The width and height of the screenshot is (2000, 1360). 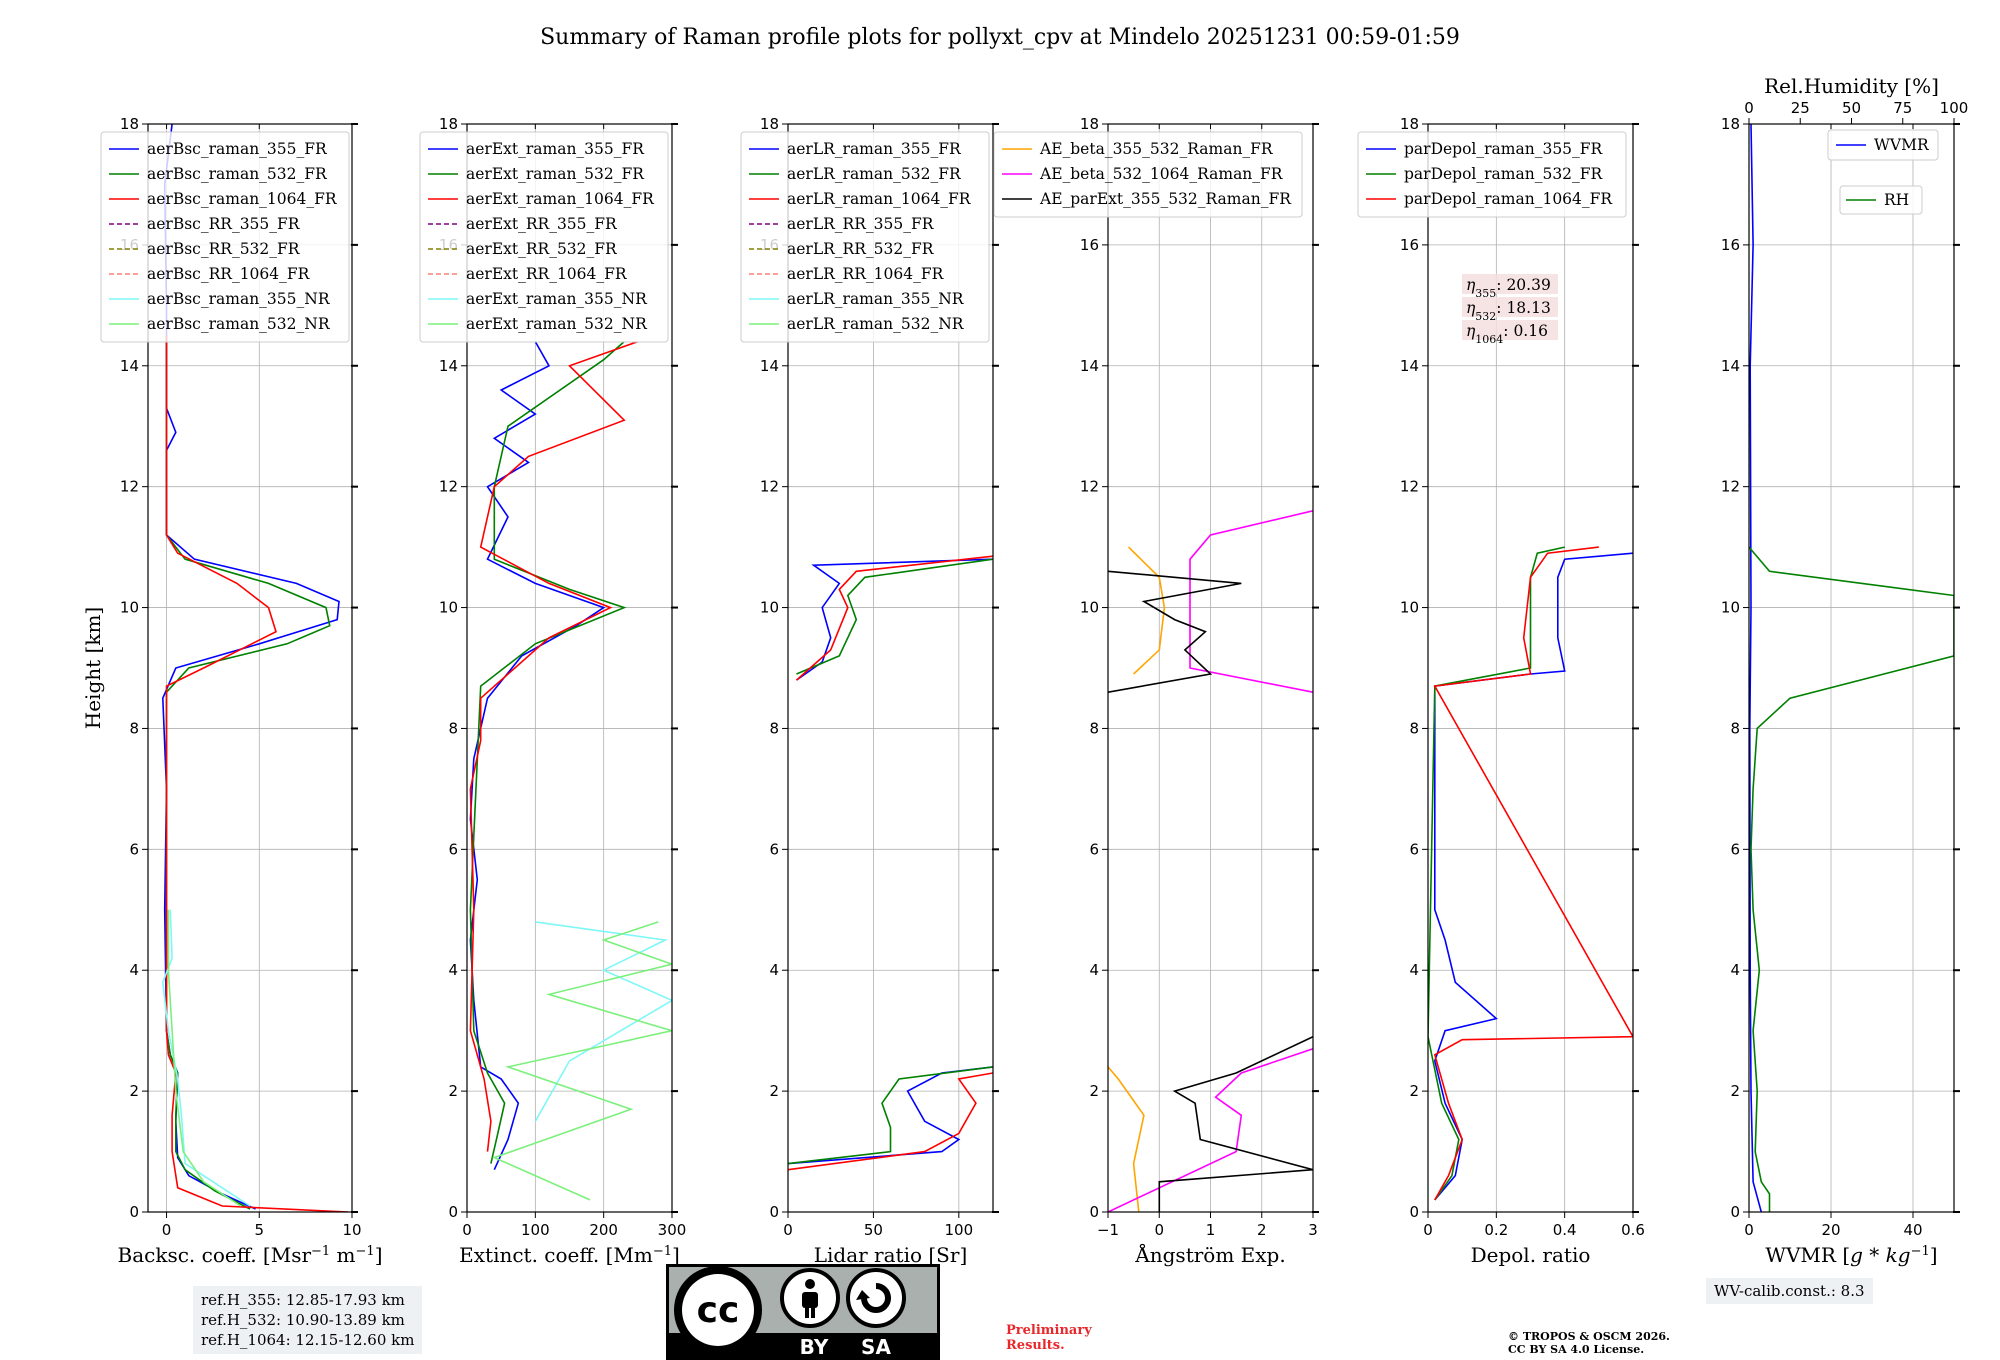 What do you see at coordinates (556, 1255) in the screenshot?
I see `x-label-text: Extinct. coeff. [Mm` at bounding box center [556, 1255].